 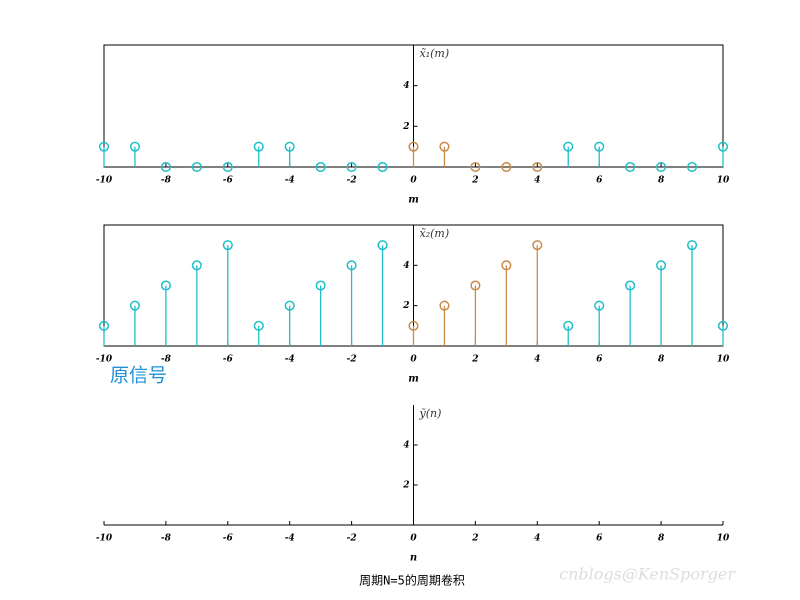 I want to click on annotation: 原信号, so click(x=138, y=376).